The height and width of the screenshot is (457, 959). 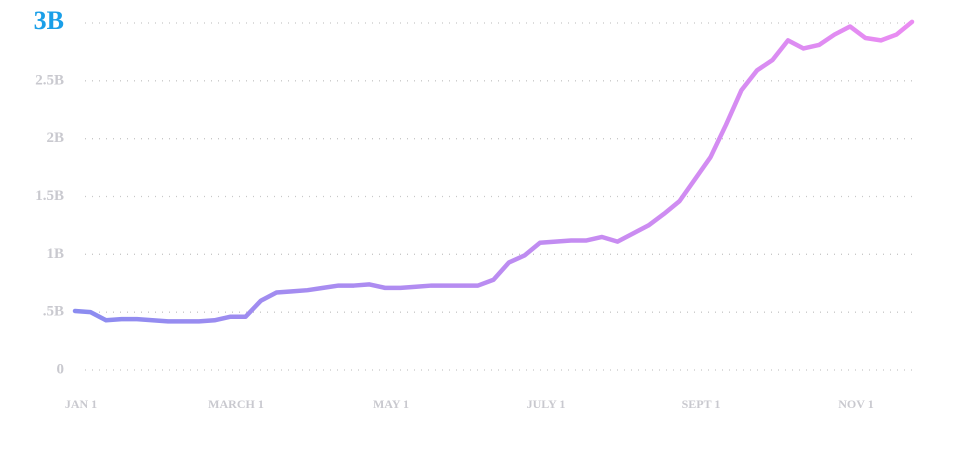 What do you see at coordinates (55, 138) in the screenshot?
I see `y-tick-label: 2B` at bounding box center [55, 138].